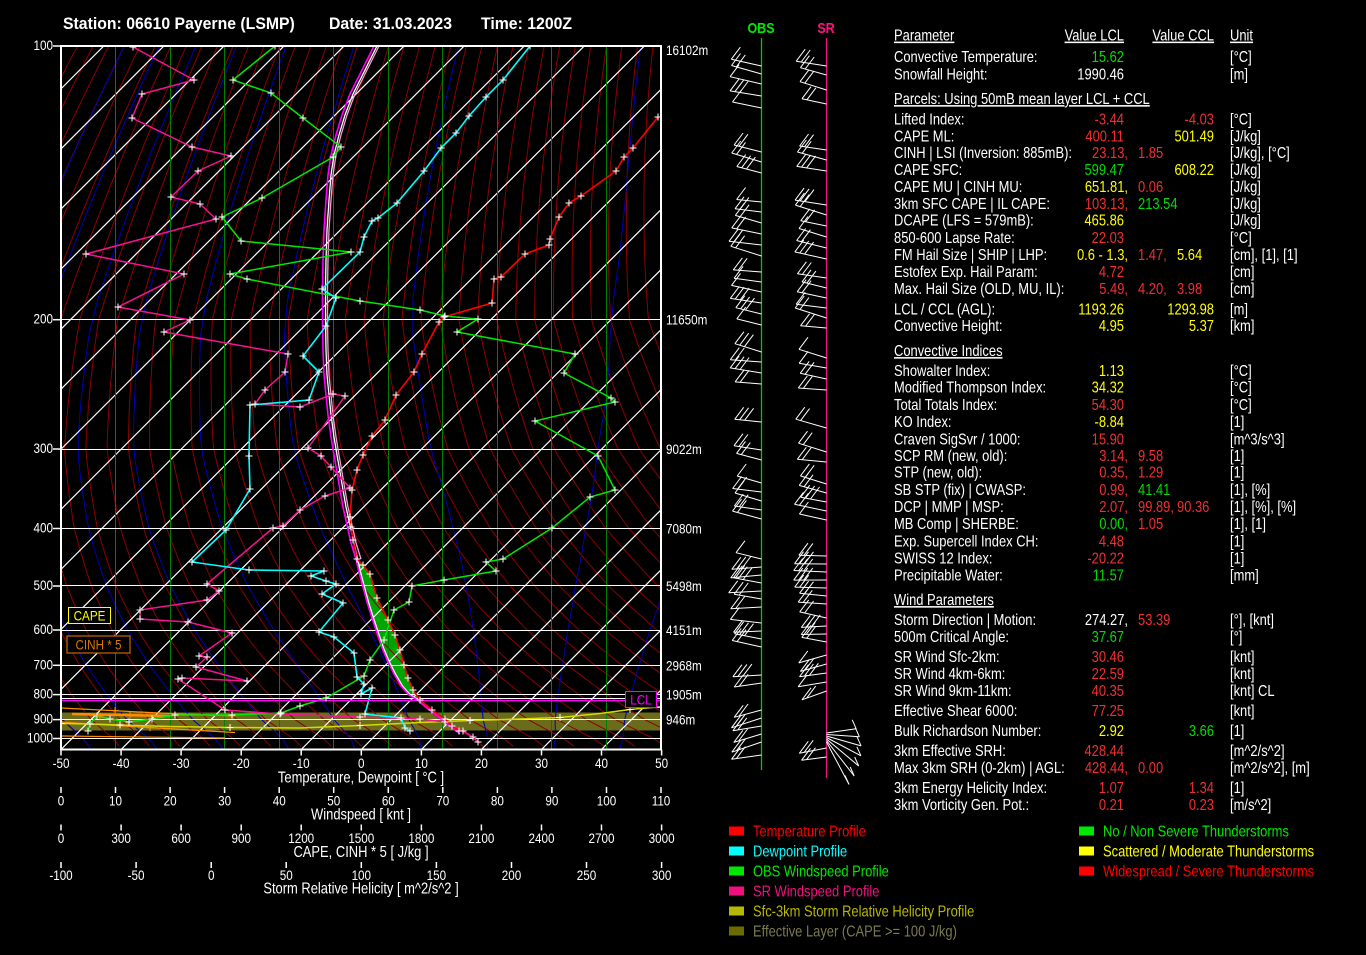 The image size is (1366, 955). I want to click on svg-text: 77.25, so click(1108, 711).